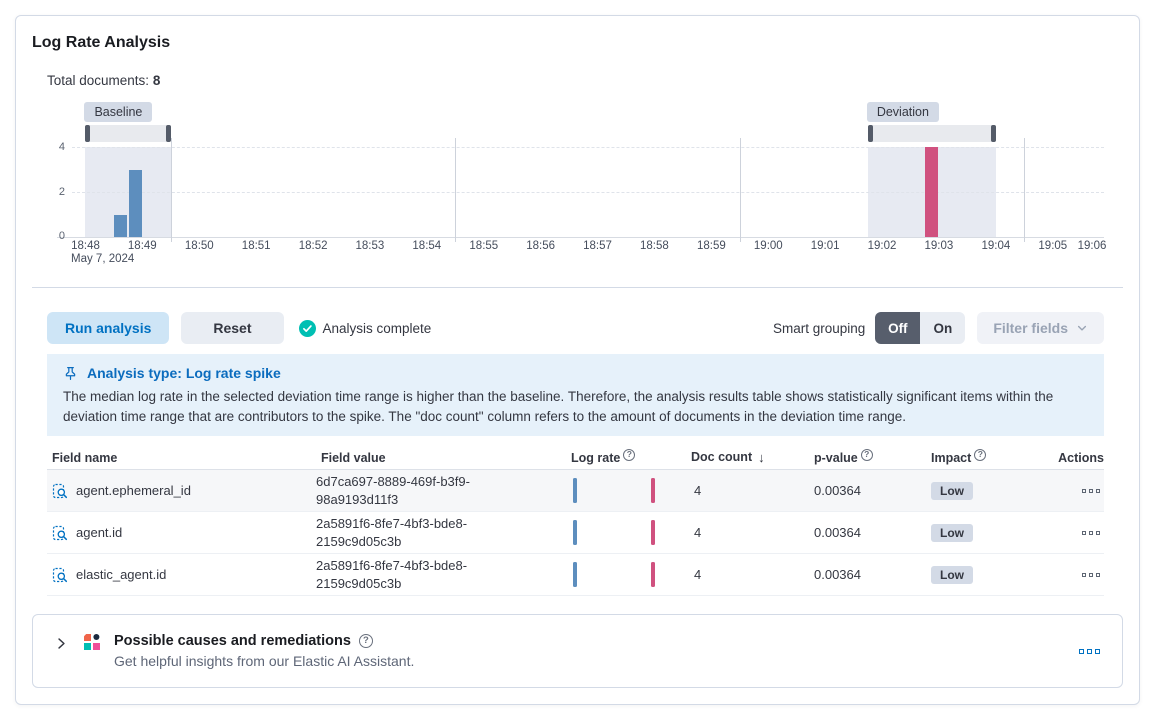 The height and width of the screenshot is (719, 1155). I want to click on total-documents: Total documents: 8, so click(585, 80).